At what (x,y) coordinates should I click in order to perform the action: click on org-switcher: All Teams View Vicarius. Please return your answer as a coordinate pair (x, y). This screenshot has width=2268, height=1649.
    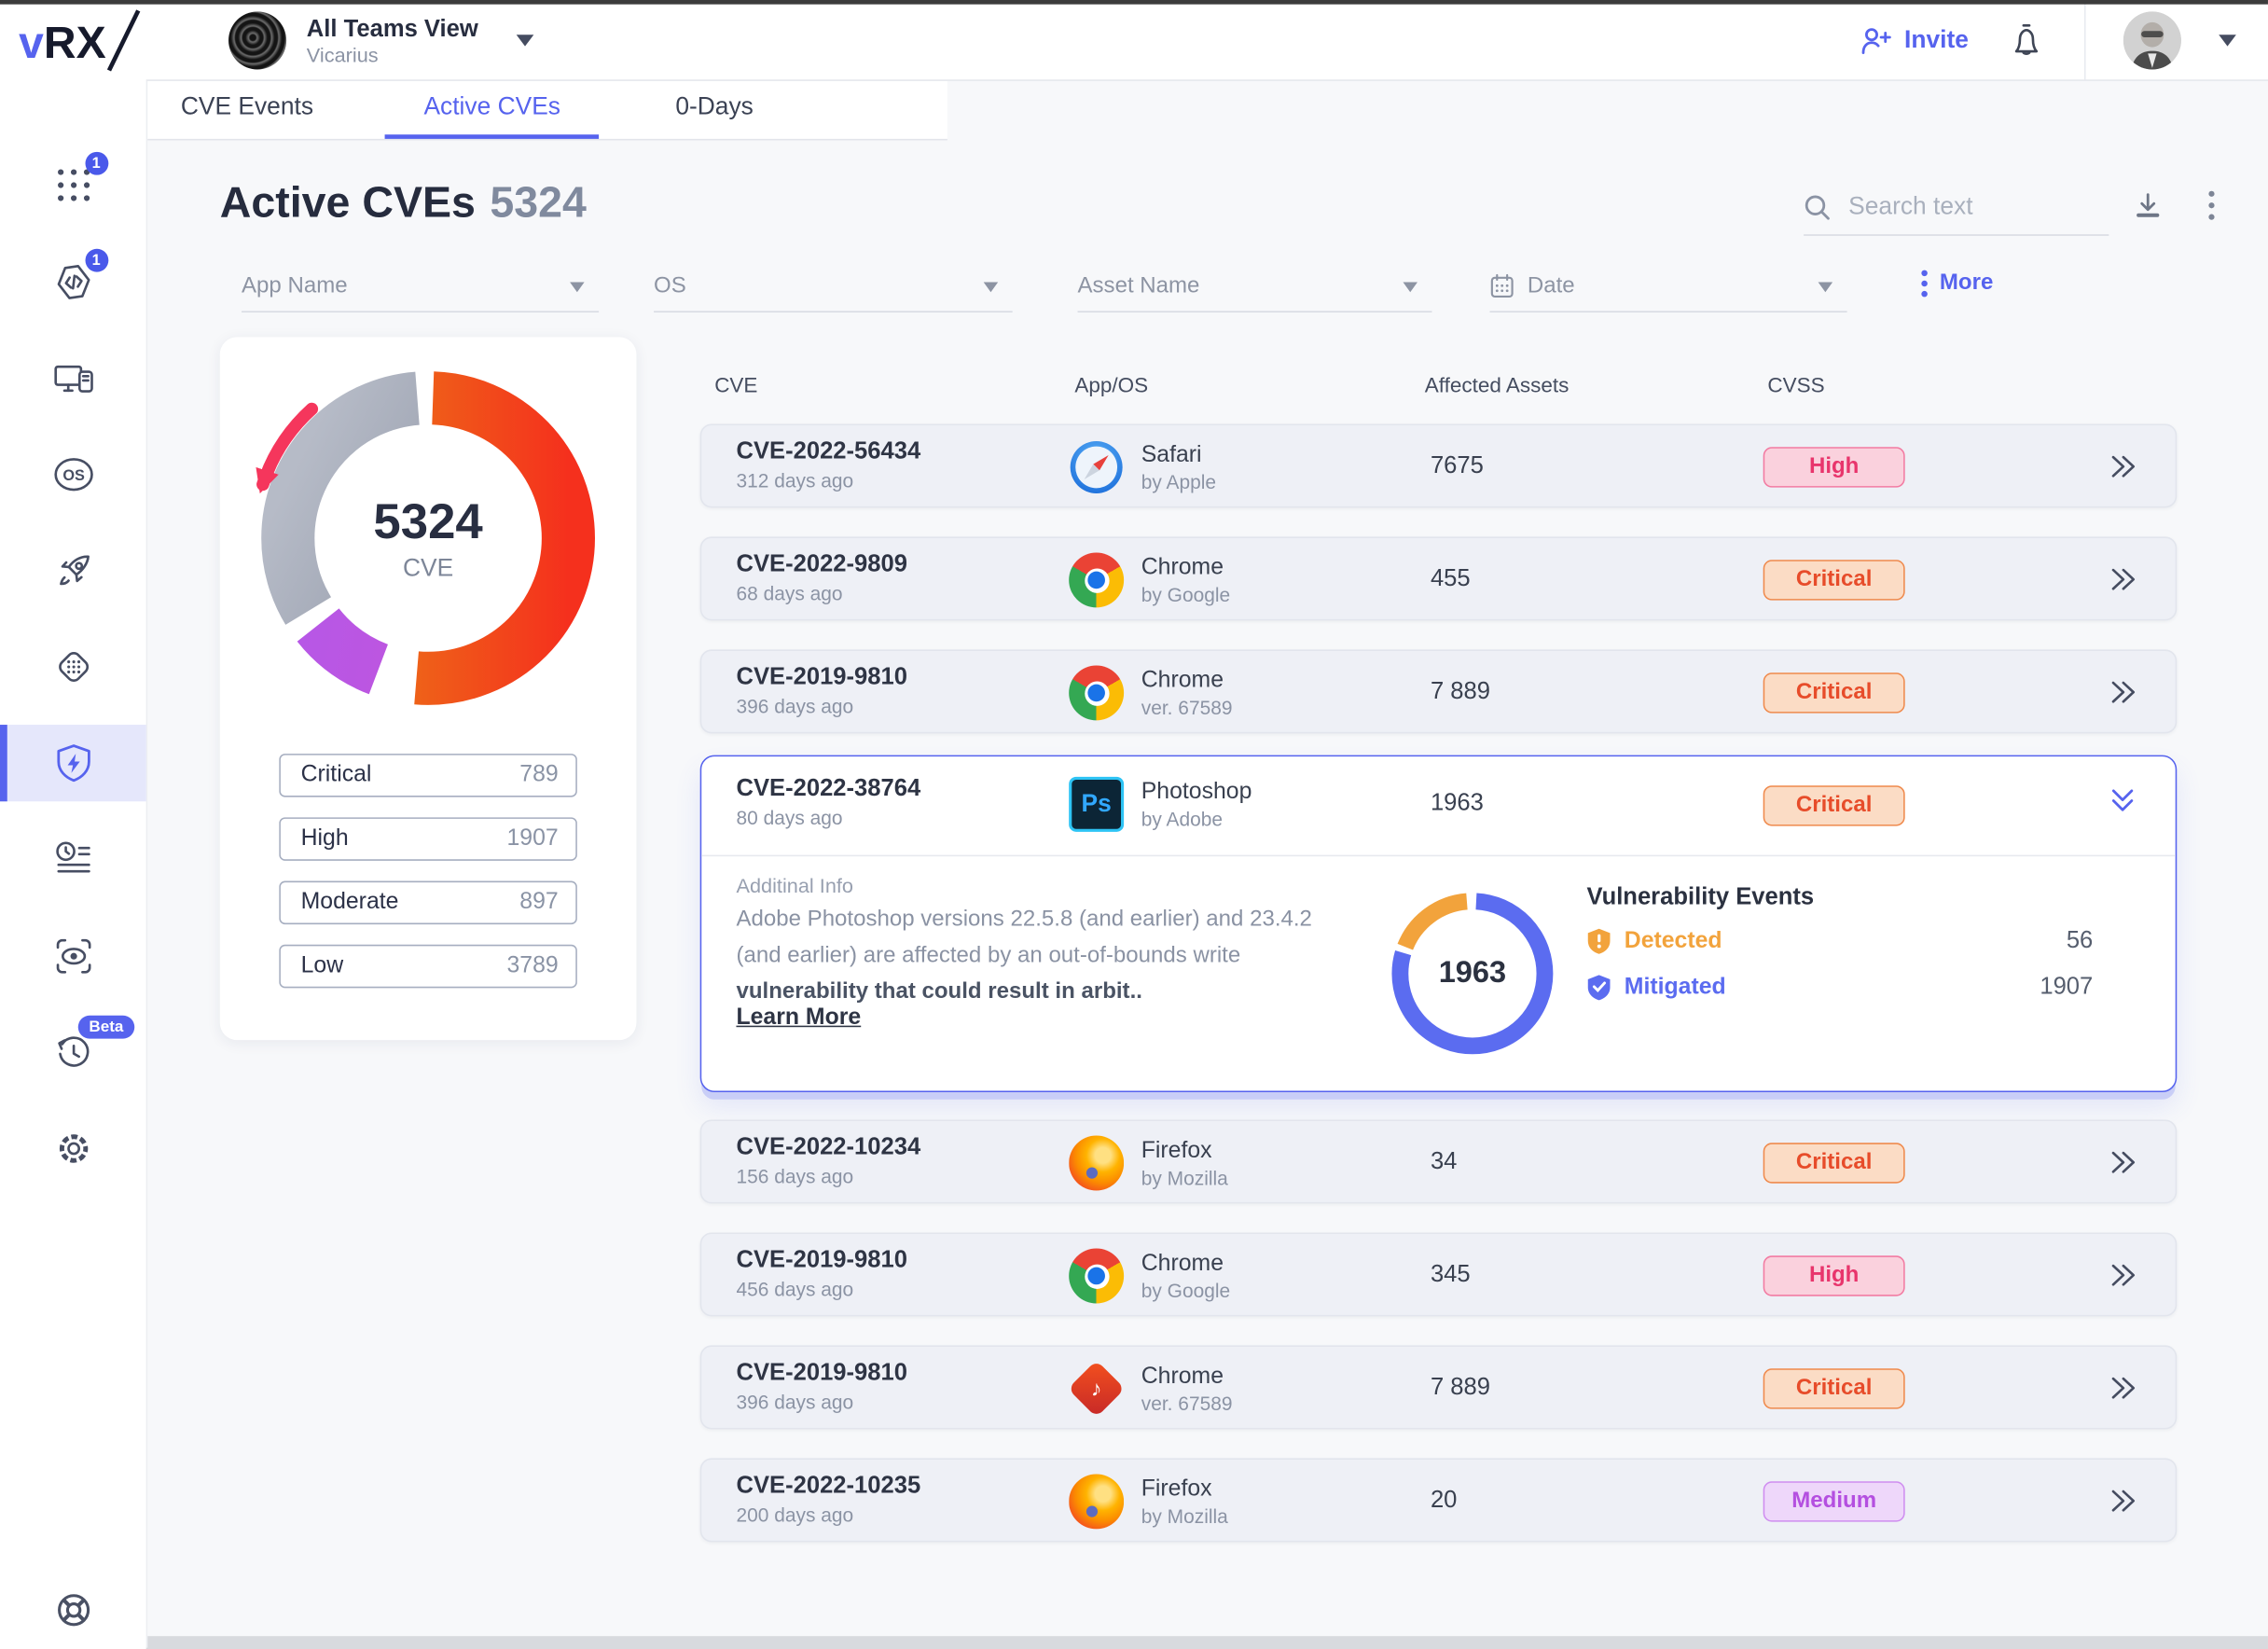
    Looking at the image, I should click on (380, 40).